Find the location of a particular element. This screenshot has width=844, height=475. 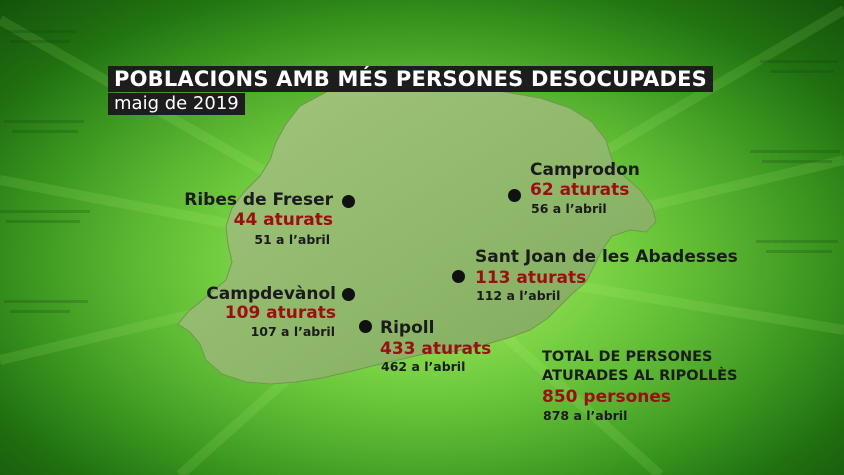

town-name-camprodon: Camprodon is located at coordinates (585, 170).